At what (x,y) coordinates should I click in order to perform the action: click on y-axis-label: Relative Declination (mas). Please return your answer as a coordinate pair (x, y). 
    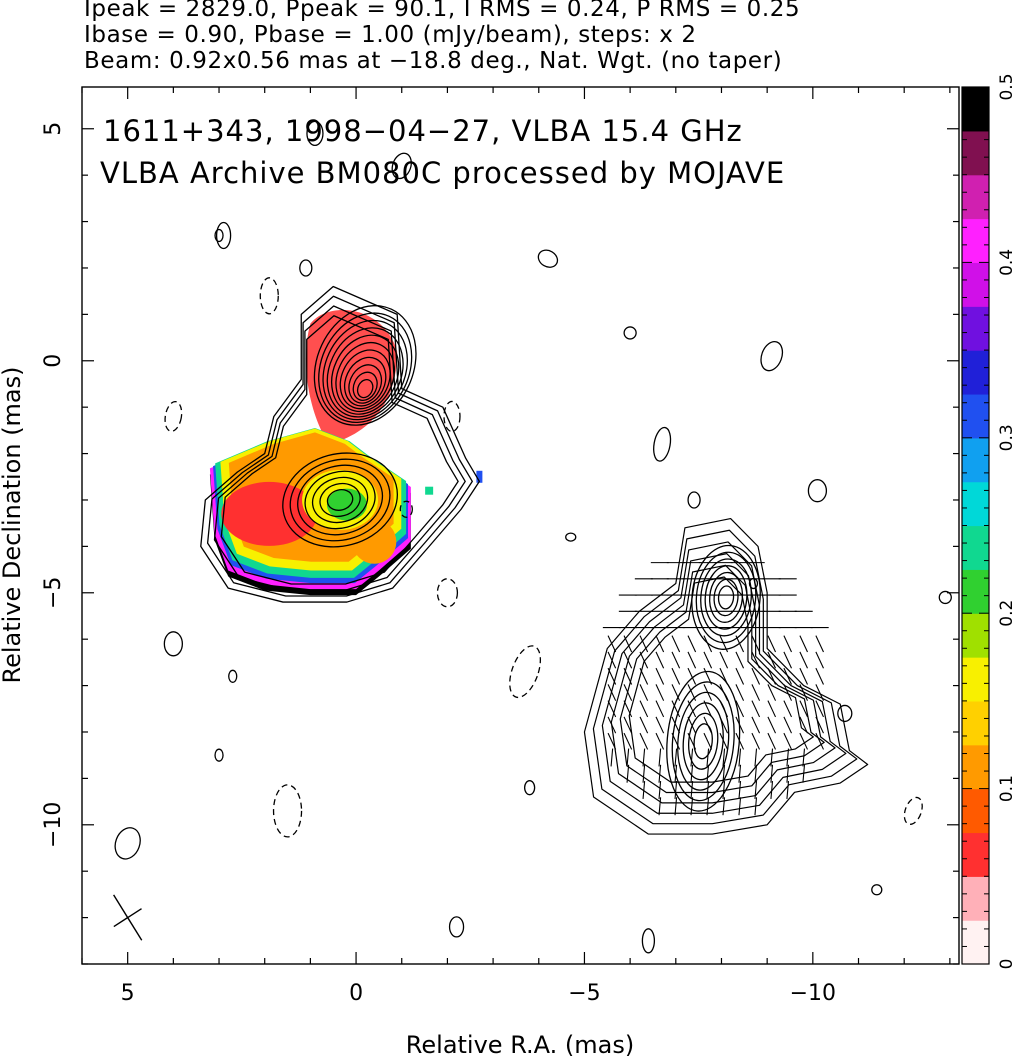
    Looking at the image, I should click on (13, 524).